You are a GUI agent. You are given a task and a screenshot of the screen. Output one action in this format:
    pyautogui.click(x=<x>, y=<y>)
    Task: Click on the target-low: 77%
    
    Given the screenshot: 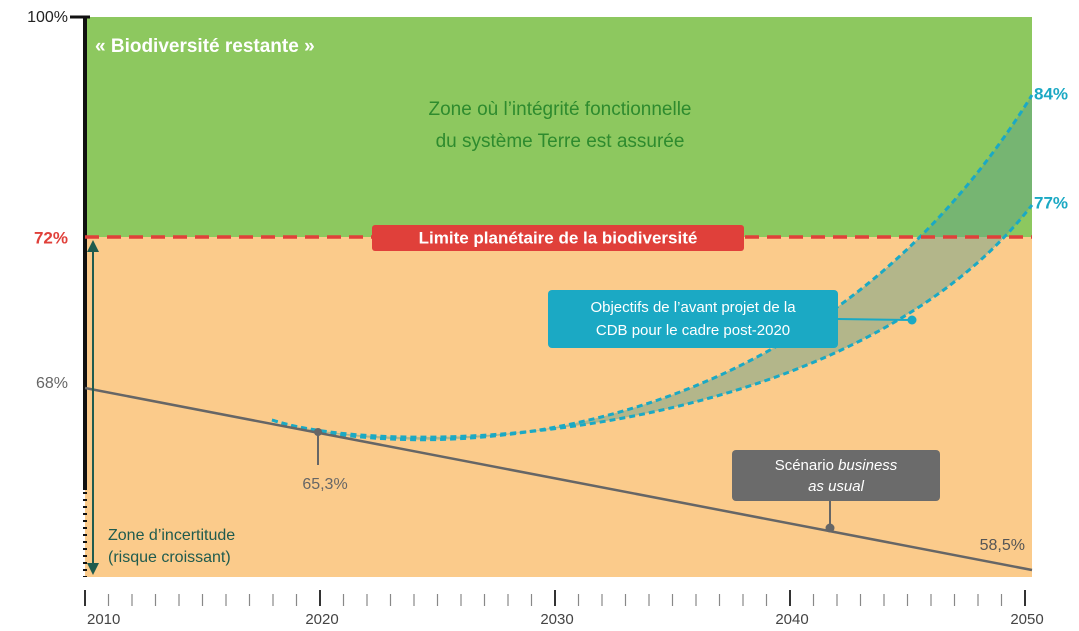 What is the action you would take?
    pyautogui.click(x=1051, y=202)
    